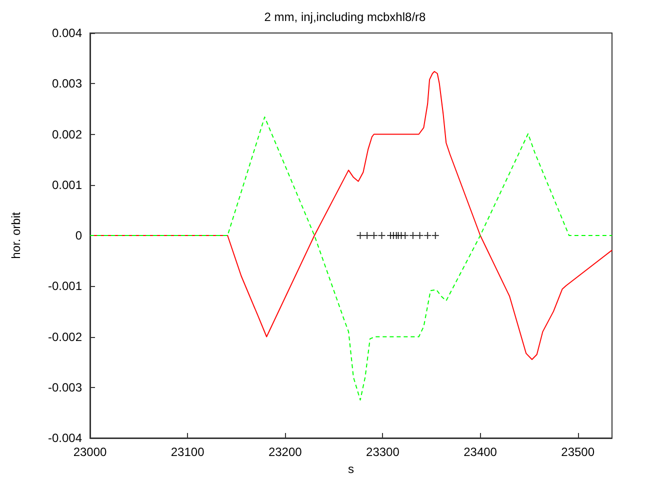 The height and width of the screenshot is (482, 671). What do you see at coordinates (67, 33) in the screenshot?
I see `y-tick-label: 0.004` at bounding box center [67, 33].